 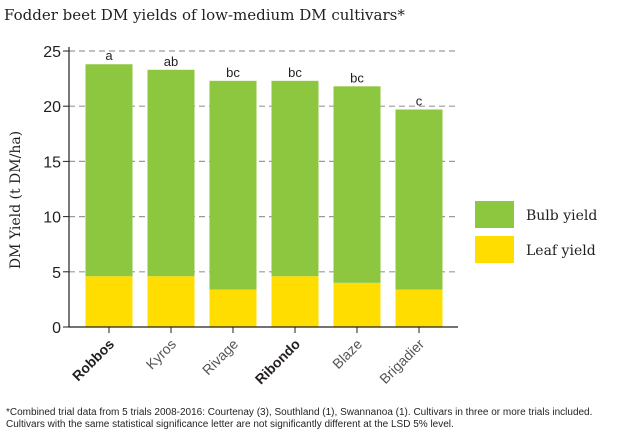 I want to click on x-category-label: Ribondo, so click(x=277, y=361).